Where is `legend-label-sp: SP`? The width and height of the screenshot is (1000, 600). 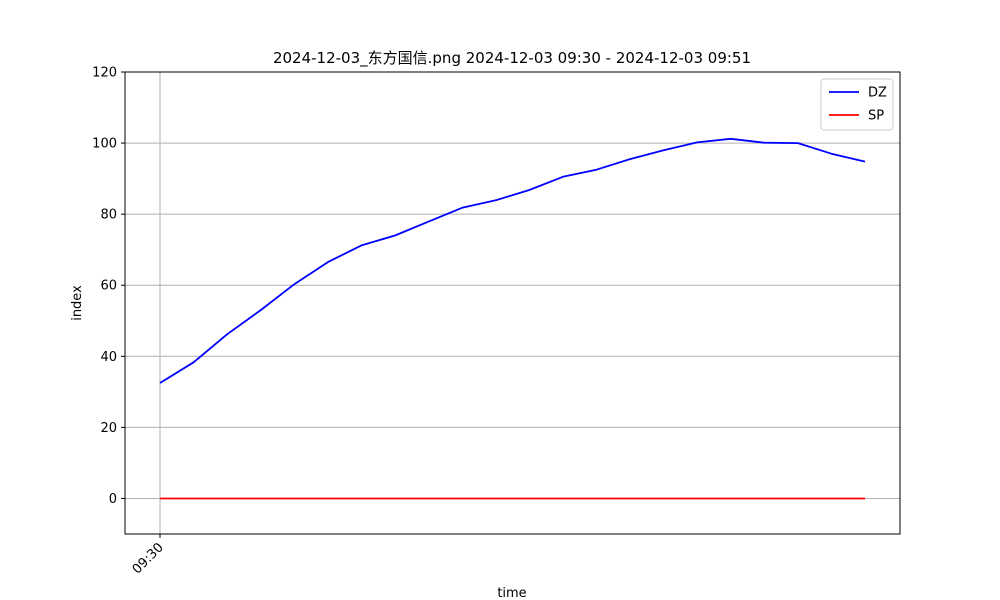 legend-label-sp: SP is located at coordinates (876, 116).